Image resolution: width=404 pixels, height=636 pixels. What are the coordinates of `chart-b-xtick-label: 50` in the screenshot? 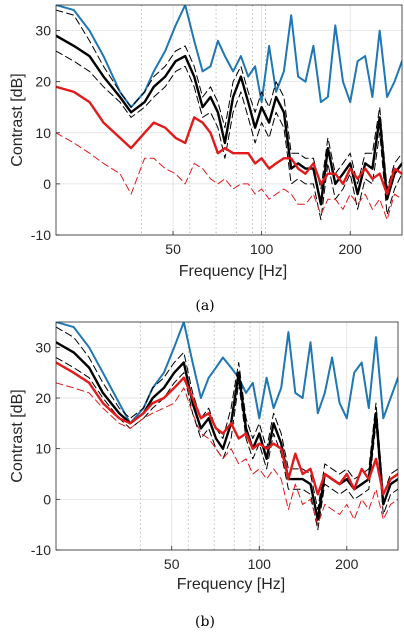 It's located at (172, 564).